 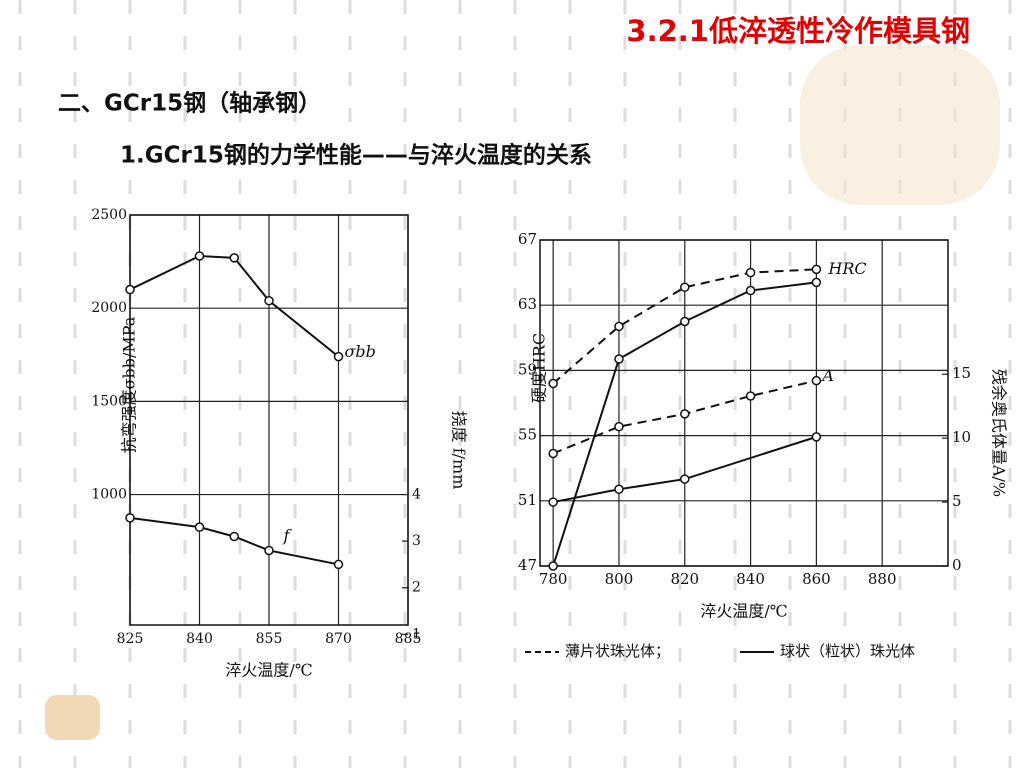 What do you see at coordinates (527, 500) in the screenshot?
I see `y-tick-label: 51` at bounding box center [527, 500].